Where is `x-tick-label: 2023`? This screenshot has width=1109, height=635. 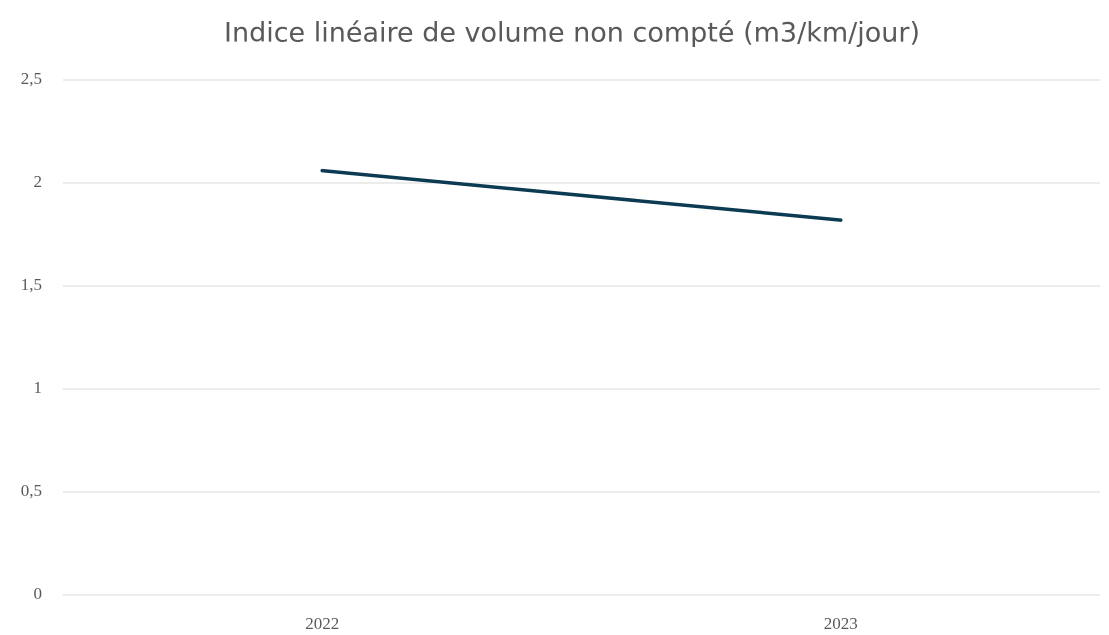 x-tick-label: 2023 is located at coordinates (841, 623).